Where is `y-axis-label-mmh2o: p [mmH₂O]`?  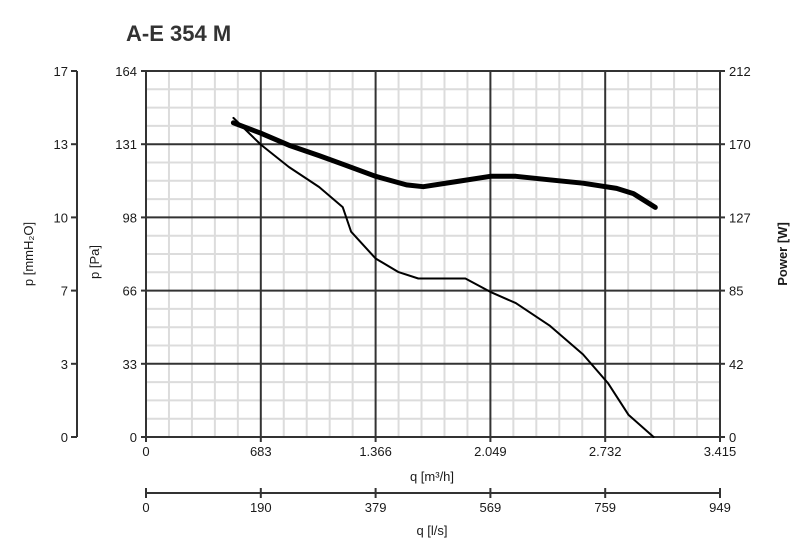
y-axis-label-mmh2o: p [mmH₂O] is located at coordinates (28, 254).